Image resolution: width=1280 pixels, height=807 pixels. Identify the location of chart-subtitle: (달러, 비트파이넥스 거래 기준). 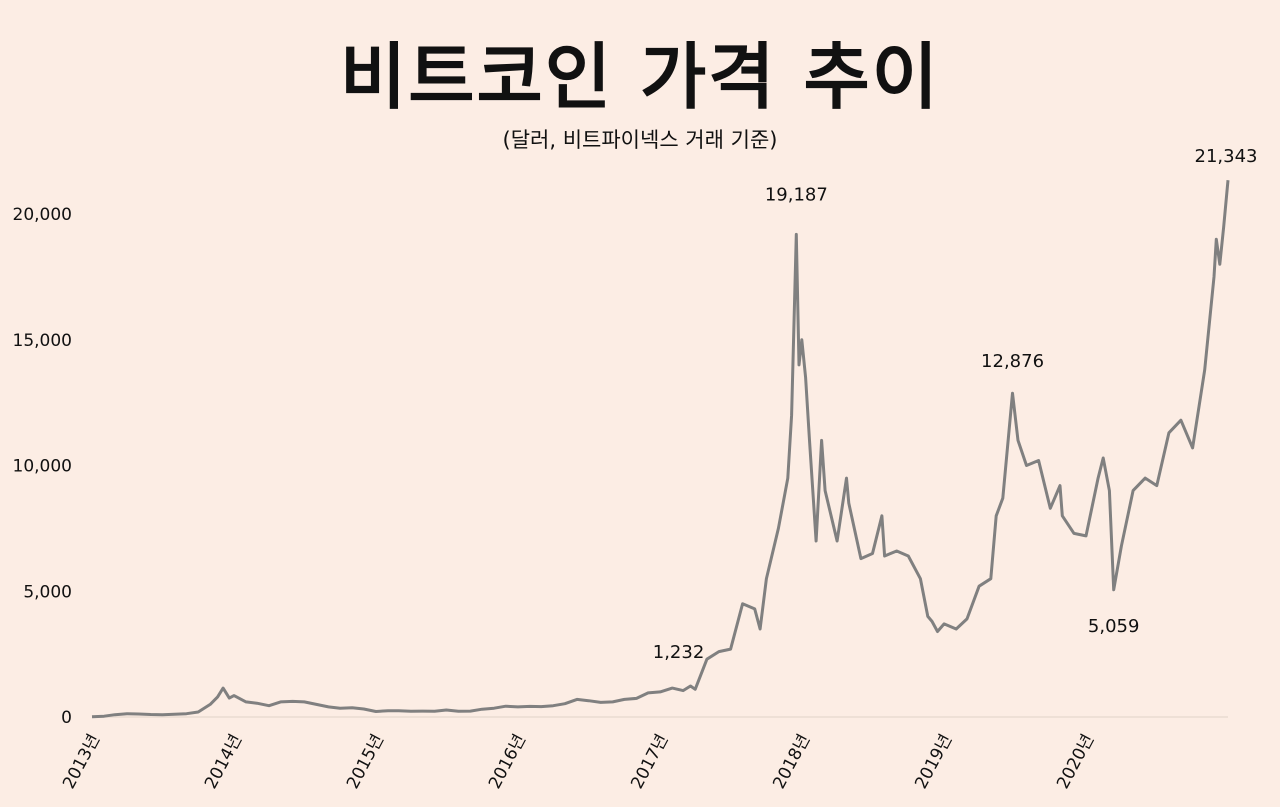
(640, 140).